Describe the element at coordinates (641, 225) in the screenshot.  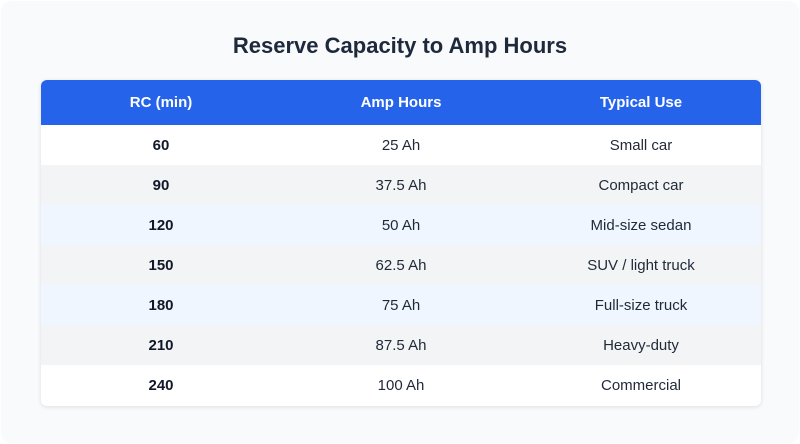
I see `cell-typical-use: Mid-size sedan` at that location.